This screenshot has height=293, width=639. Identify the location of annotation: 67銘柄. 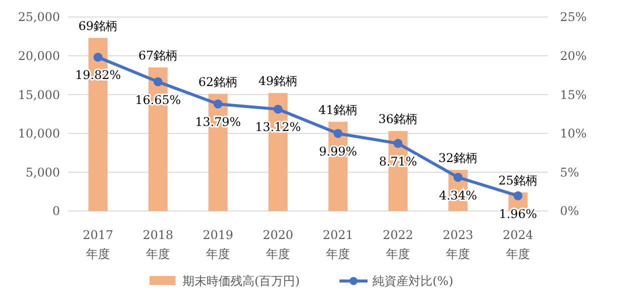
(158, 55).